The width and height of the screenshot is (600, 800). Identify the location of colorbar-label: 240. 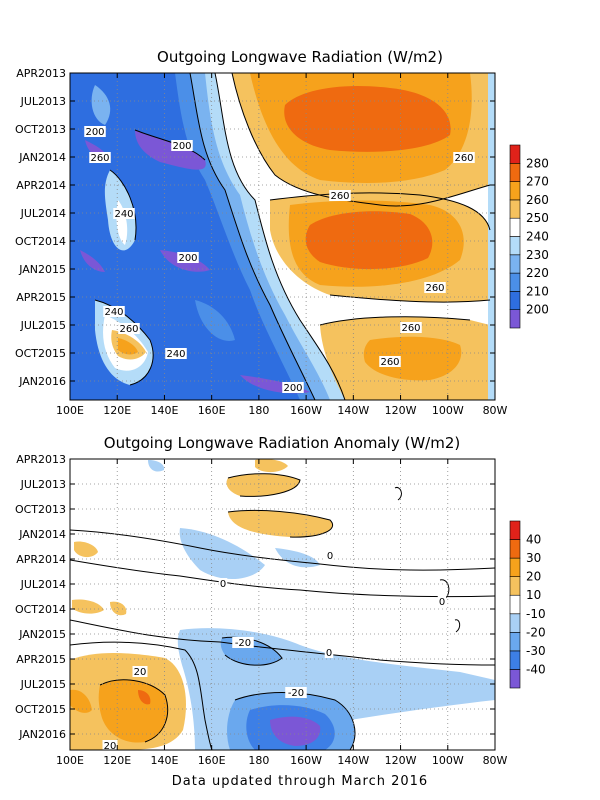
(537, 237).